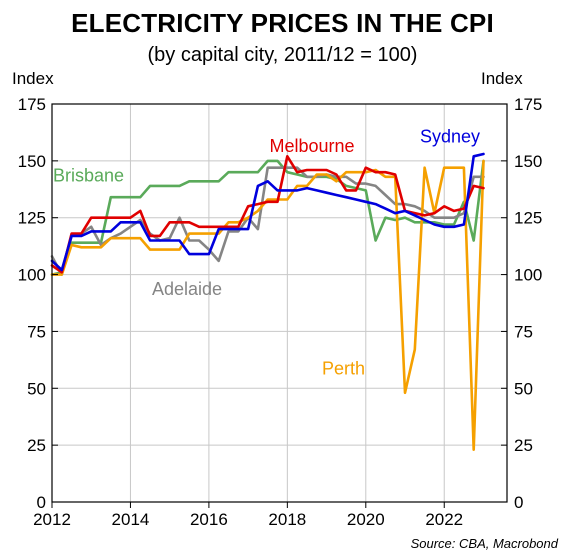 This screenshot has height=558, width=565. What do you see at coordinates (523, 445) in the screenshot?
I see `y-tick-label-right: 25` at bounding box center [523, 445].